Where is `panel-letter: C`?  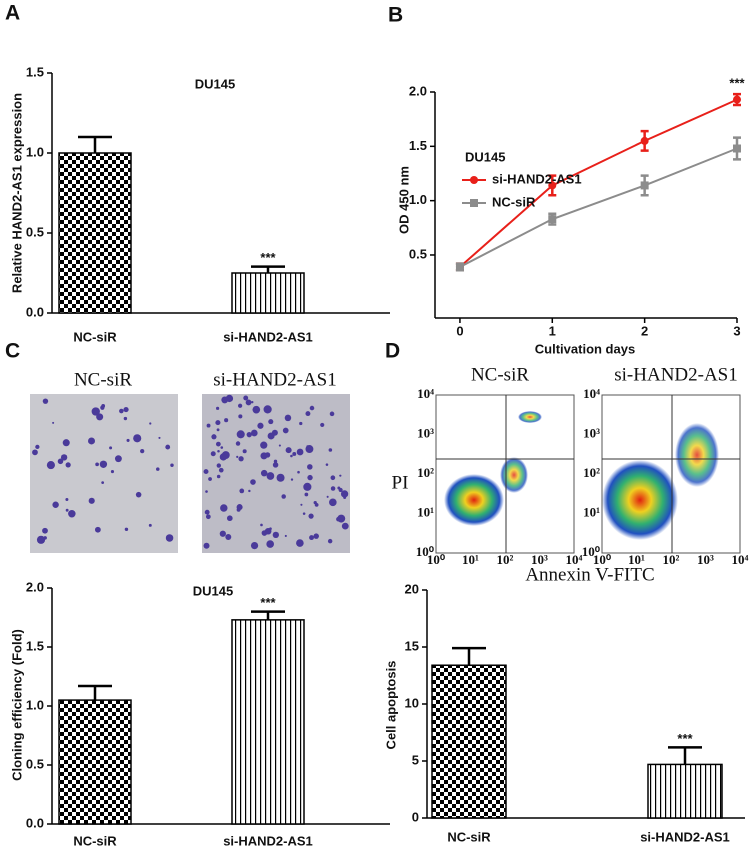
panel-letter: C is located at coordinates (12, 351).